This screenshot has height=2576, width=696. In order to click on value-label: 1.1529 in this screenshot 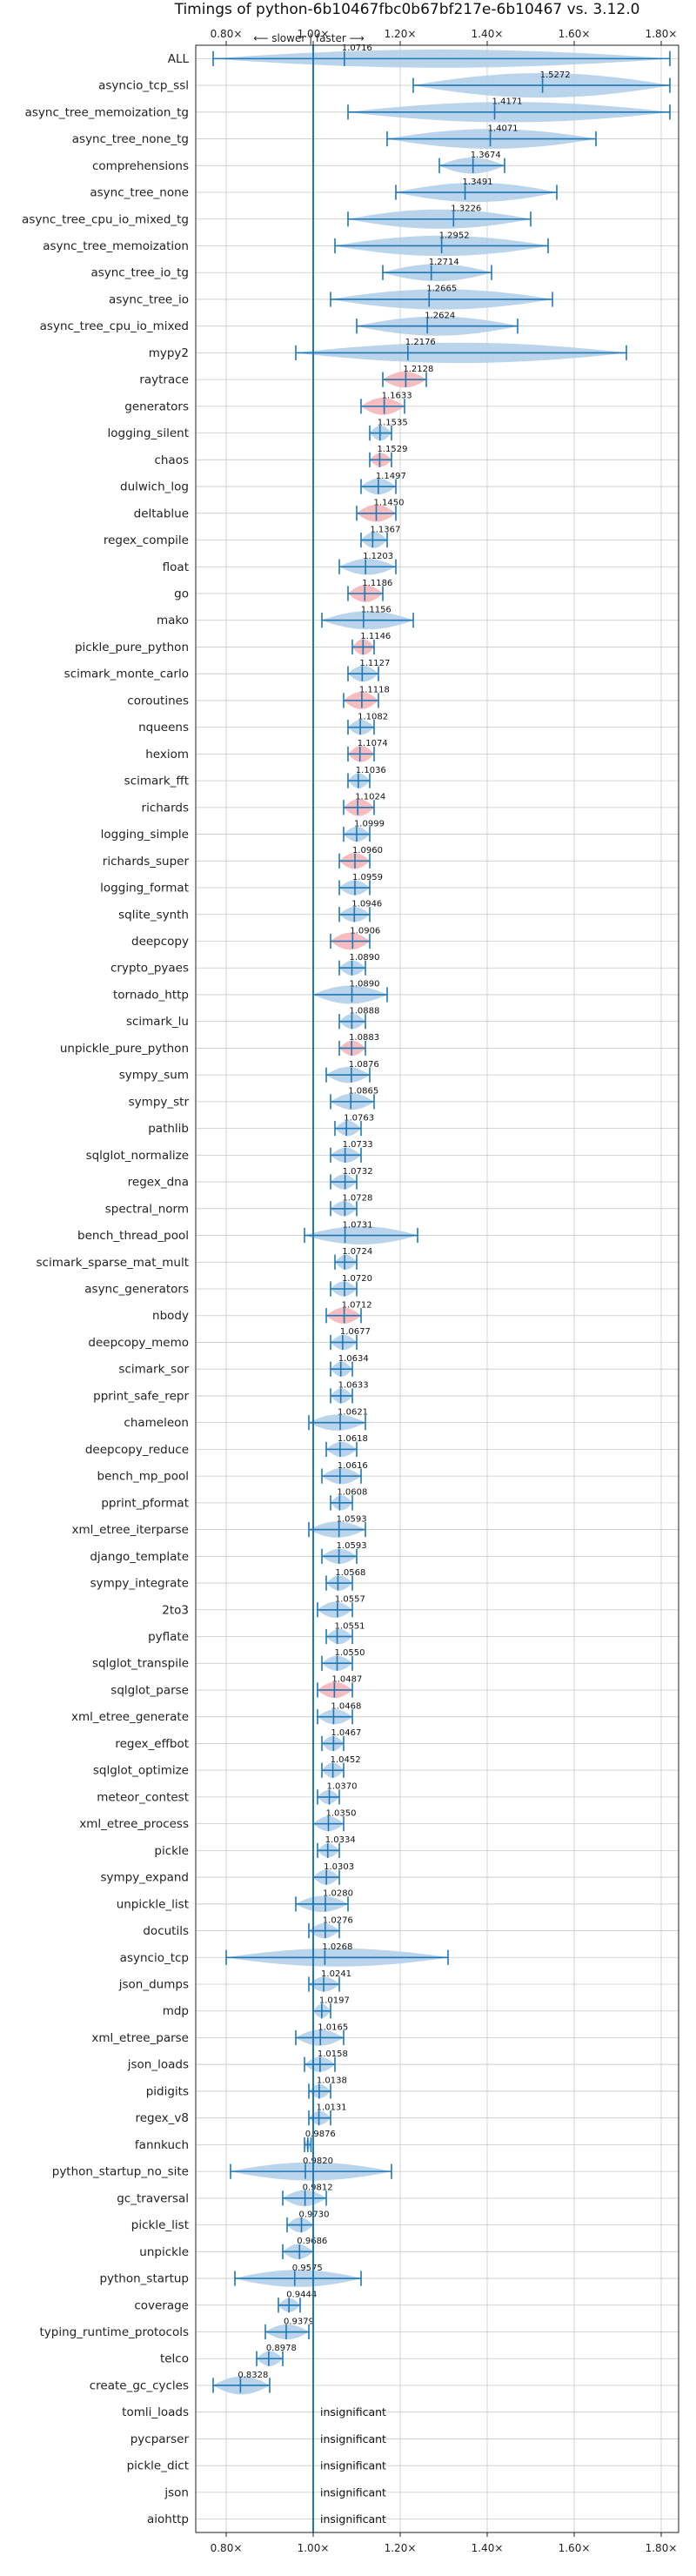, I will do `click(392, 450)`.